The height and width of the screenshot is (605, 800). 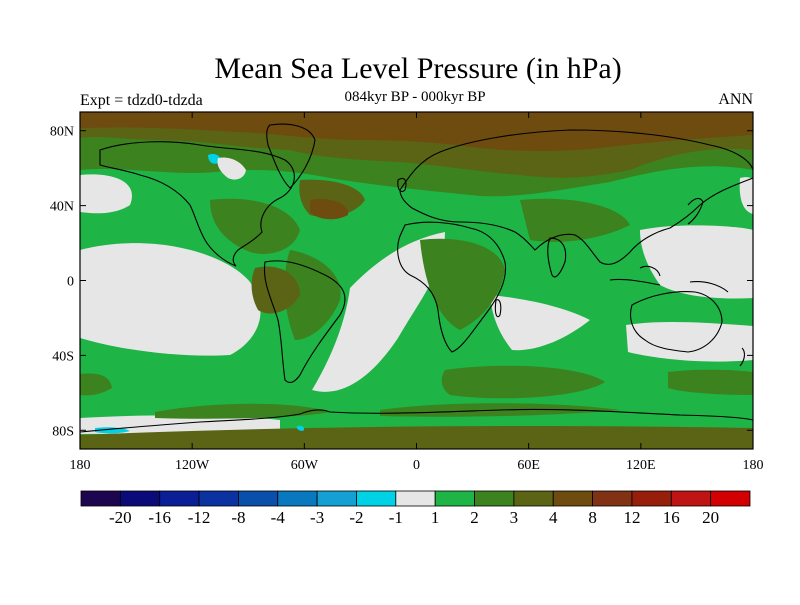 What do you see at coordinates (415, 97) in the screenshot?
I see `map-subtitle: 084kyr BP - 000kyr BP` at bounding box center [415, 97].